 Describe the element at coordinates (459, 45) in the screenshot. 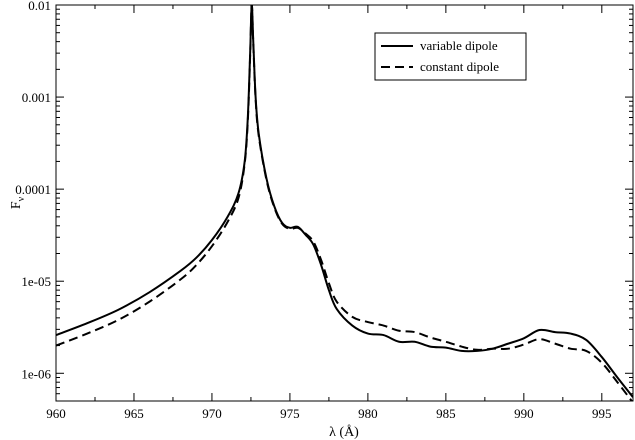

I see `legend-label-variable: variable dipole` at that location.